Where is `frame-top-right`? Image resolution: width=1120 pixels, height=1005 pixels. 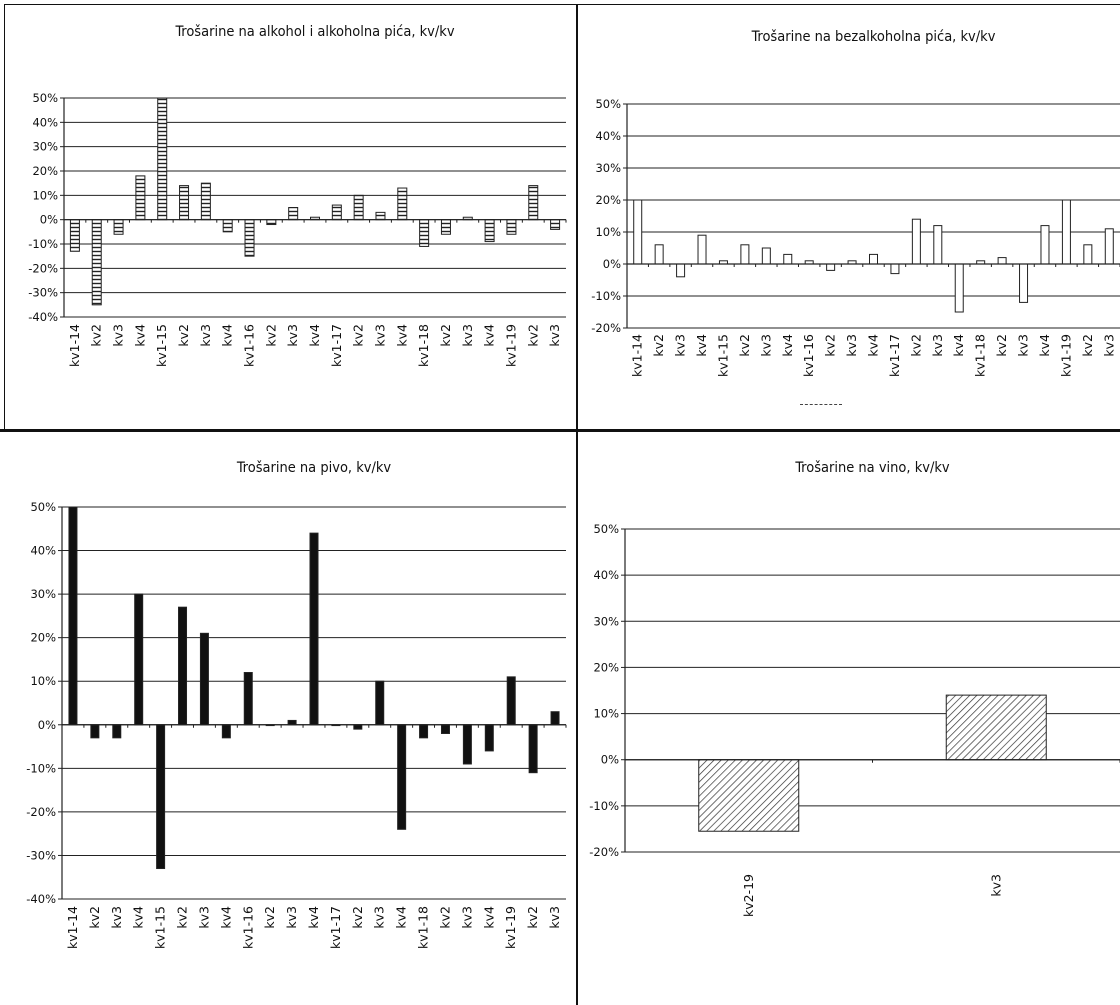
frame-top-right is located at coordinates (848, 4).